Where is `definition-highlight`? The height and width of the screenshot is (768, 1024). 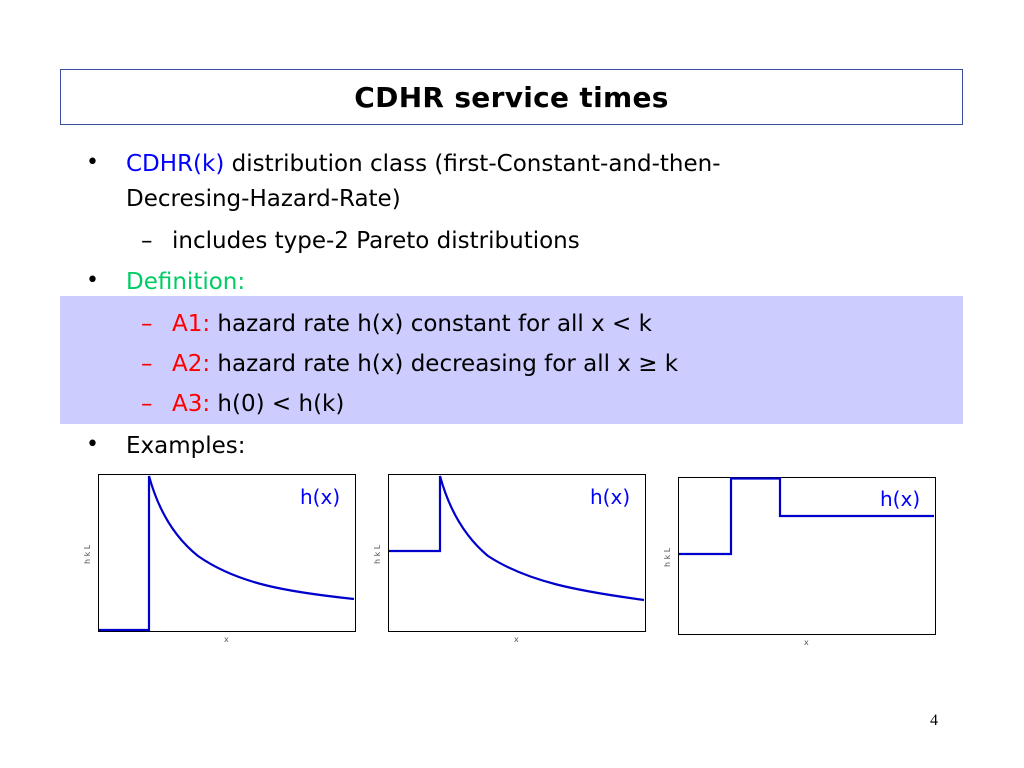
definition-highlight is located at coordinates (511, 360).